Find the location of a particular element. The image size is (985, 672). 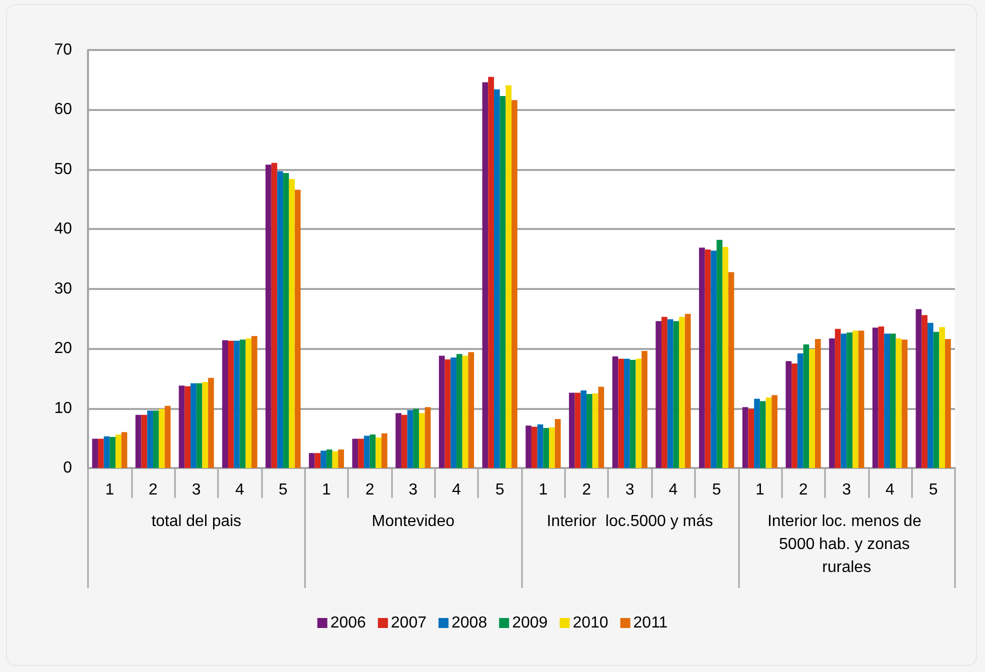

y-tick-label: 70 is located at coordinates (63, 50).